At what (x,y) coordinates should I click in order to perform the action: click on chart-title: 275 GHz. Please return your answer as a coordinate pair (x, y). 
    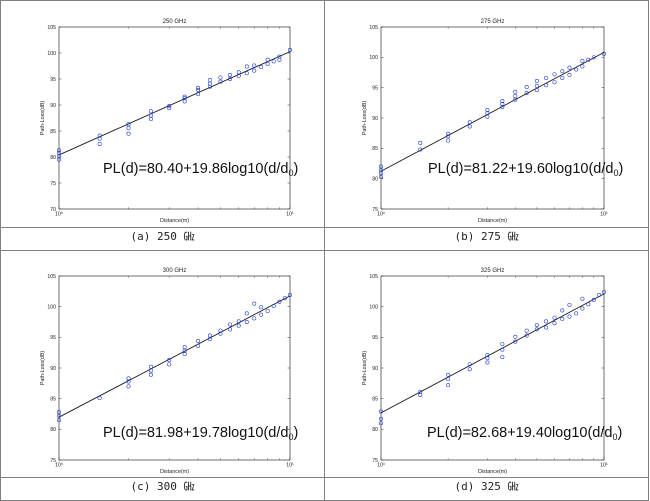
    Looking at the image, I should click on (493, 22).